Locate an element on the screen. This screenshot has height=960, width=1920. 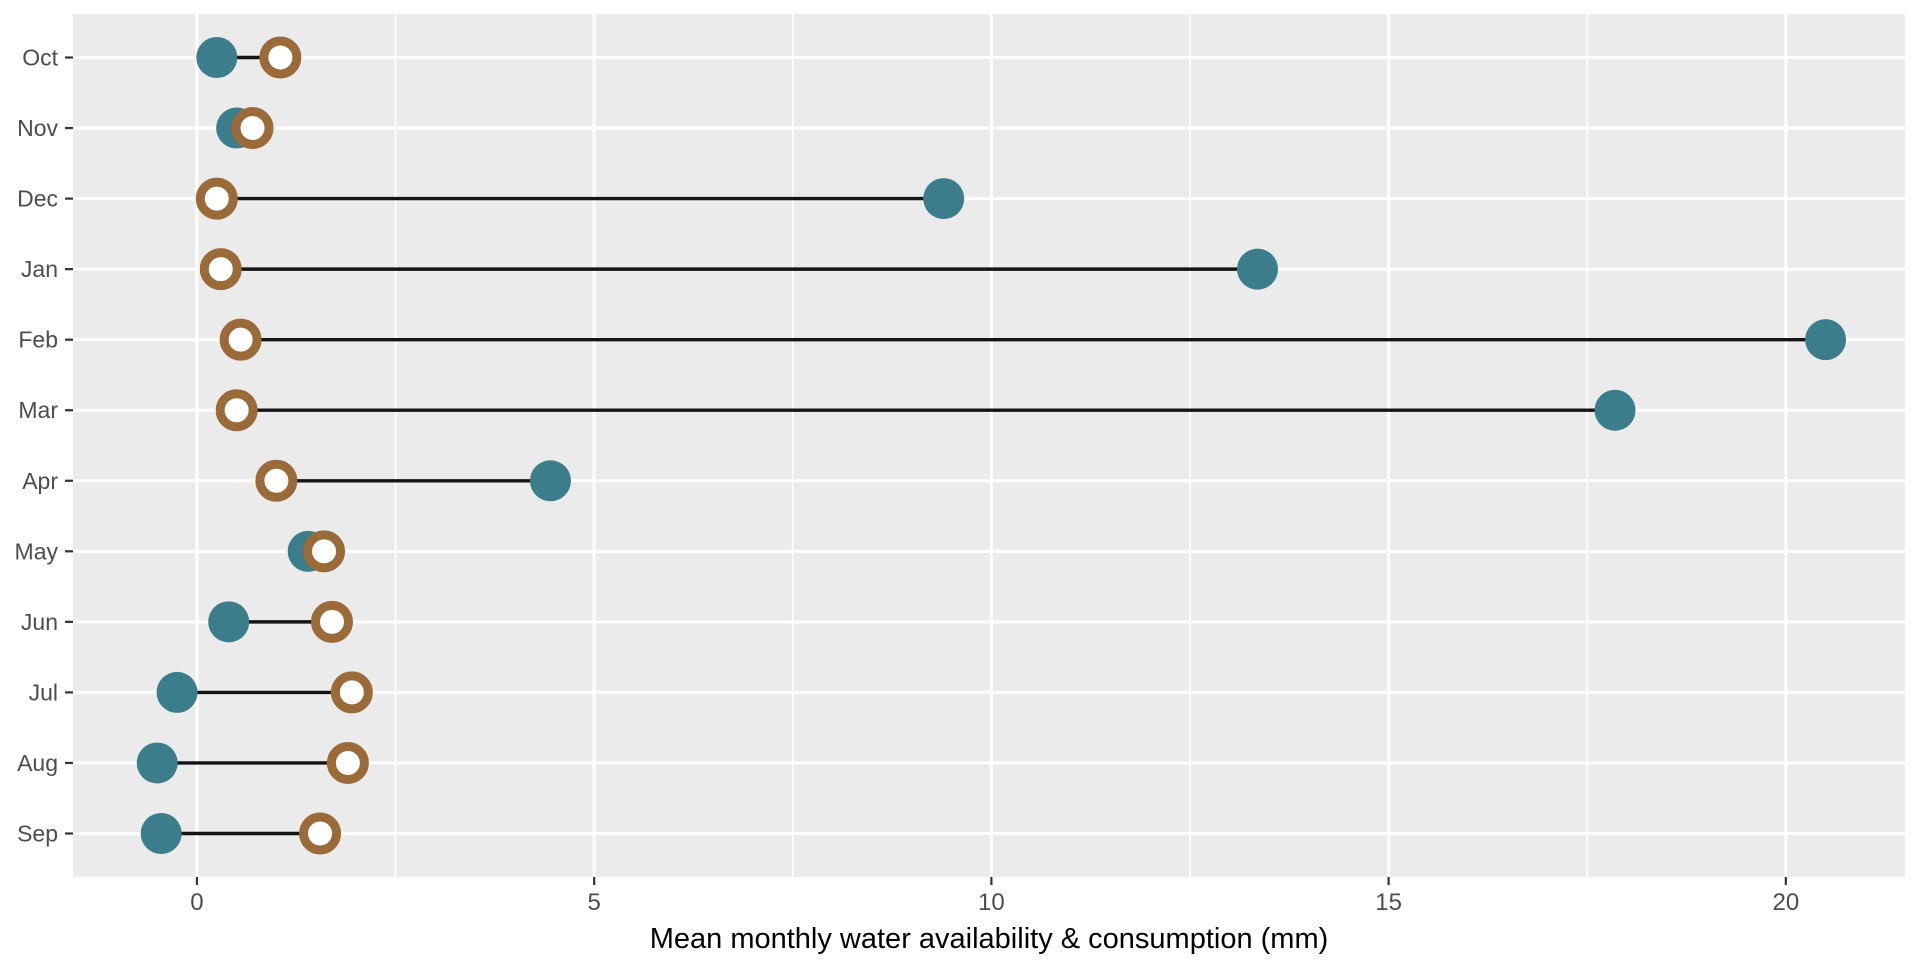
x-tick-label: 0 is located at coordinates (196, 902).